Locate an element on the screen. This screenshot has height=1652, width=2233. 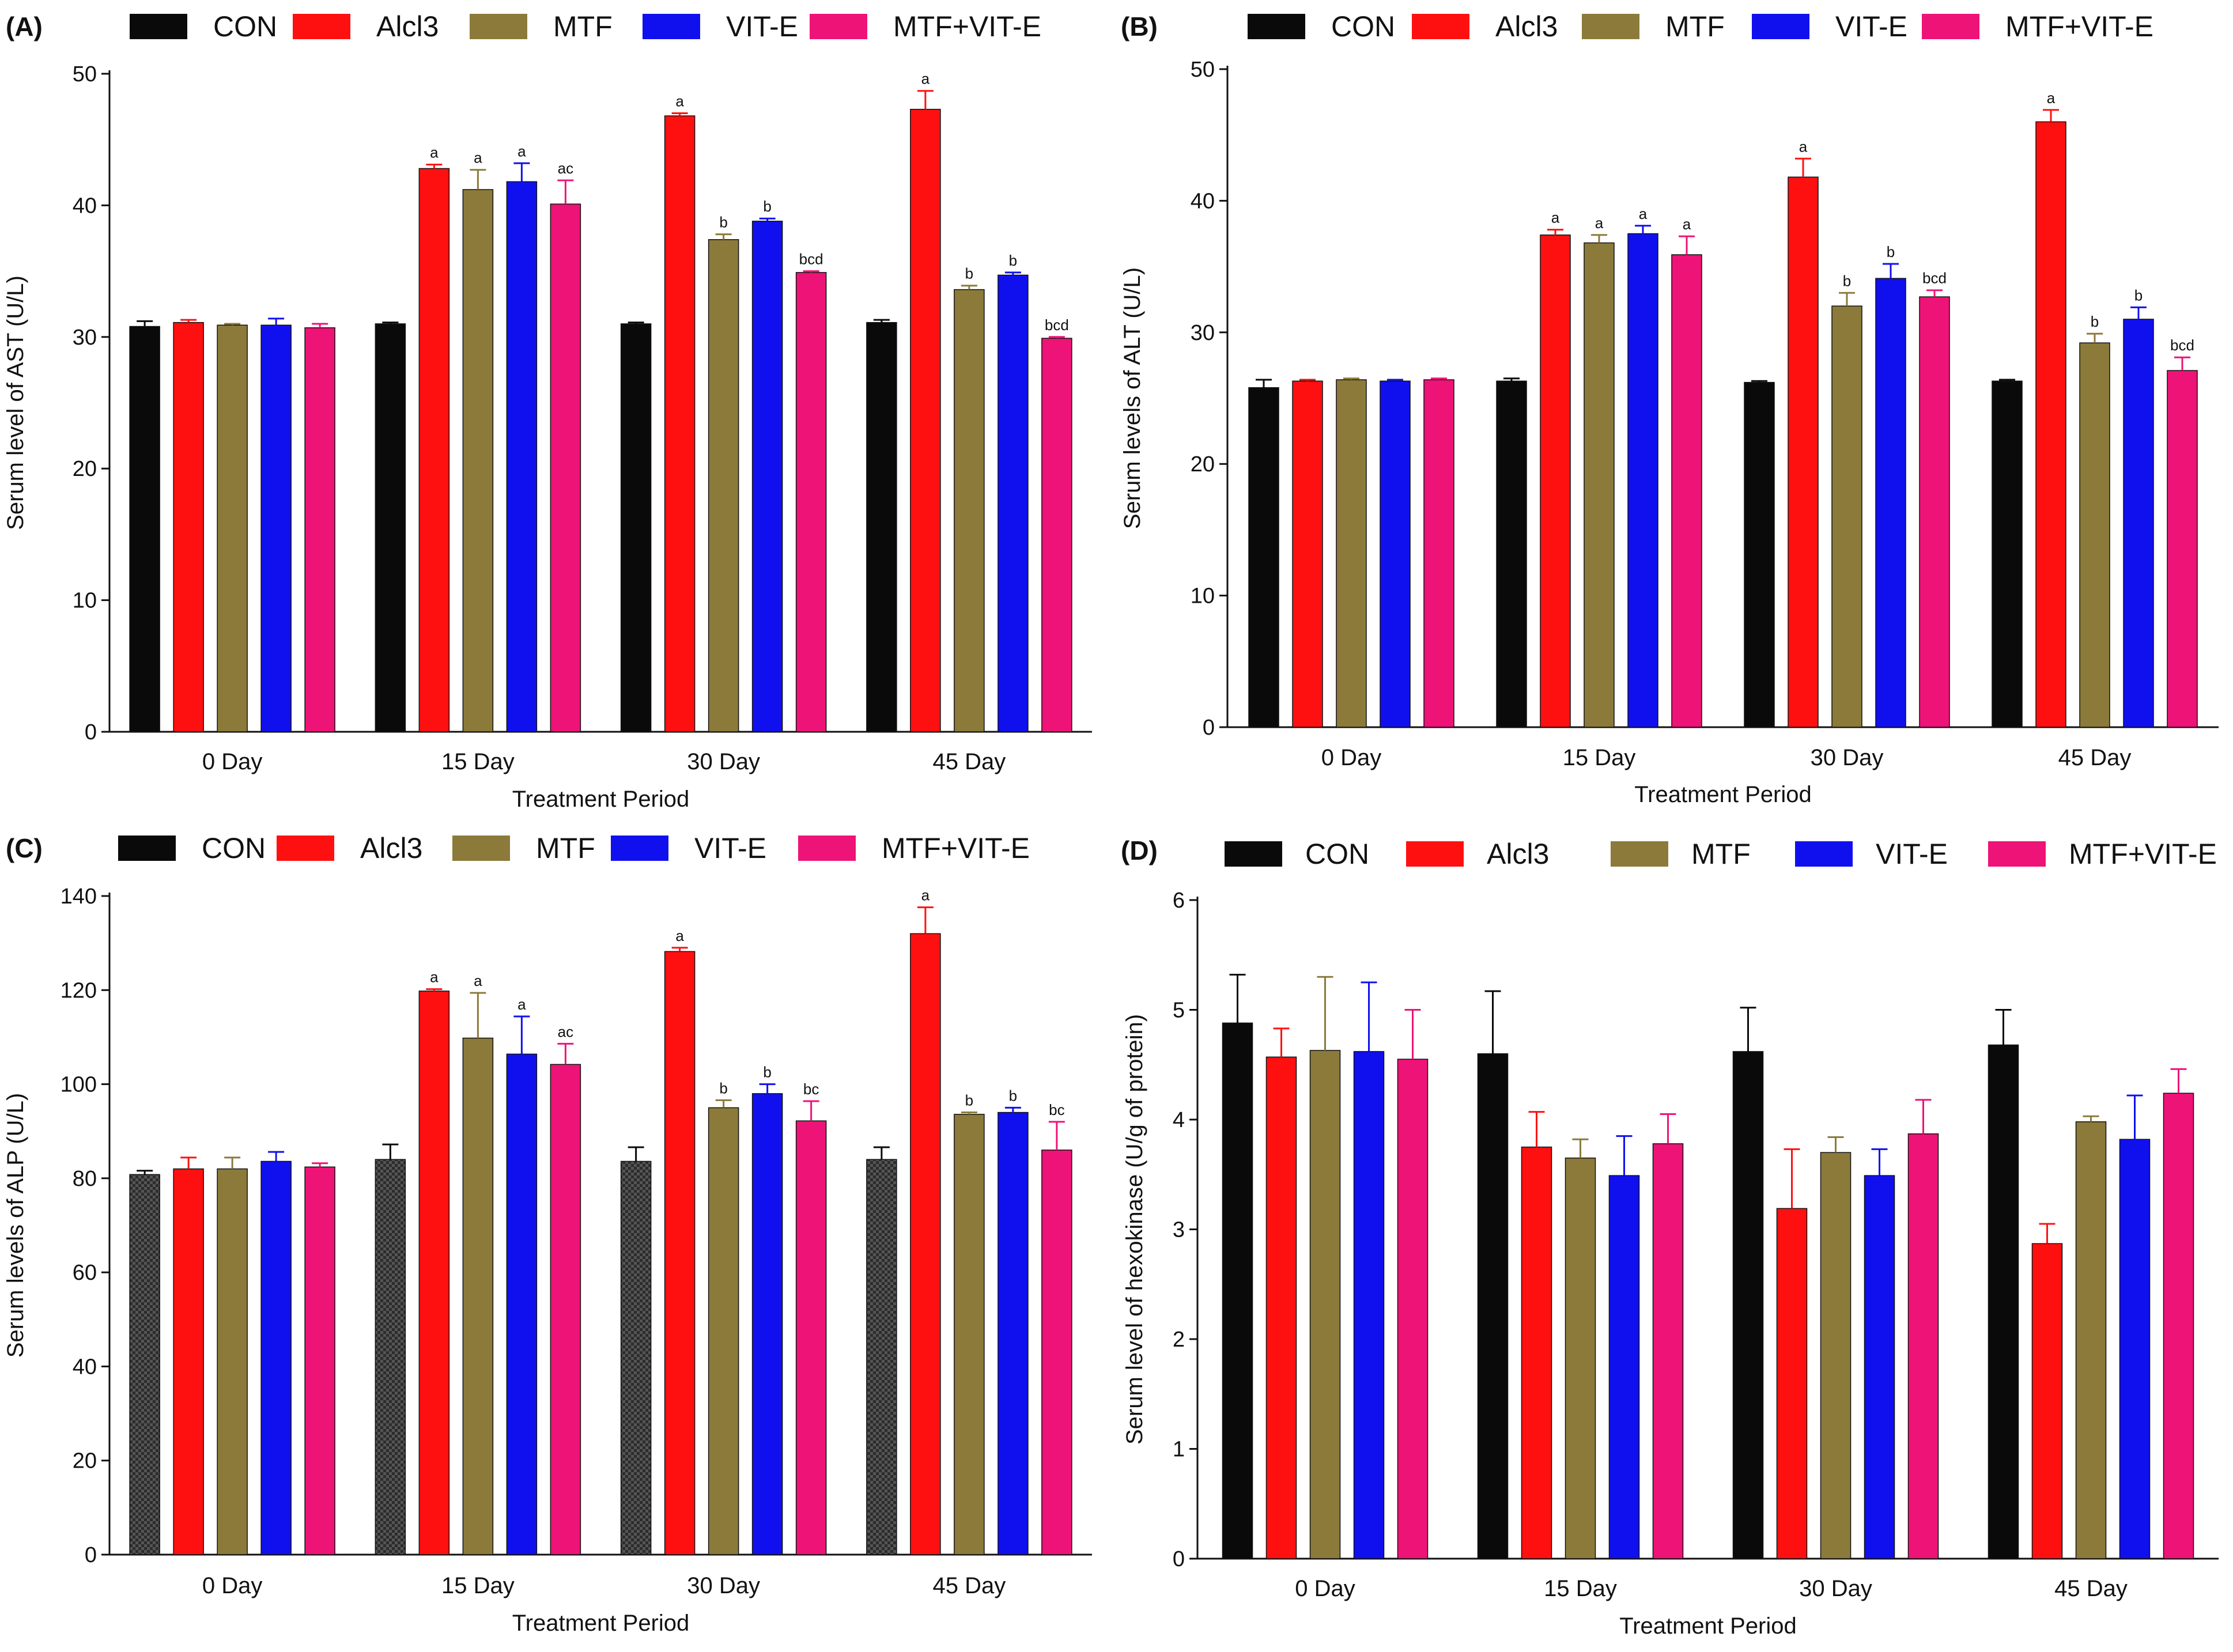
y-axis-title: Serum levels of ALT (U/L) is located at coordinates (1132, 398).